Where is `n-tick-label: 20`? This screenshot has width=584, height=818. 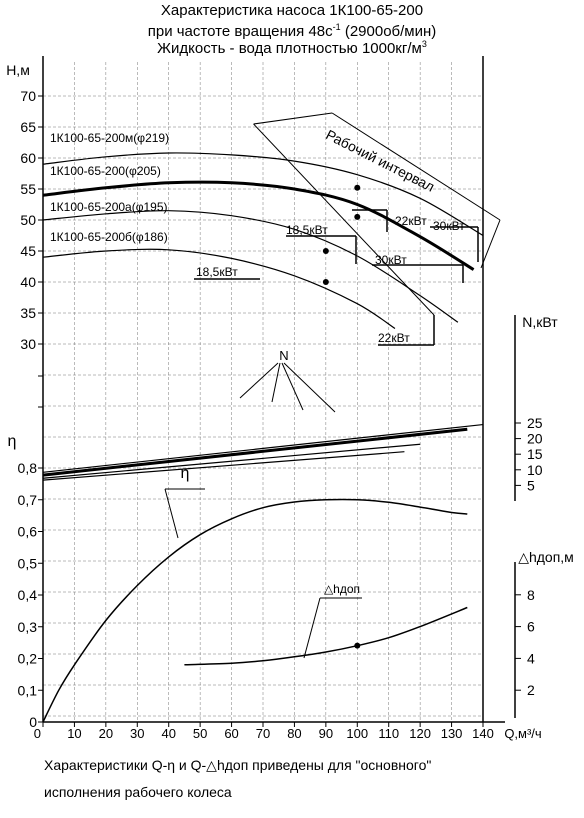 n-tick-label: 20 is located at coordinates (535, 439).